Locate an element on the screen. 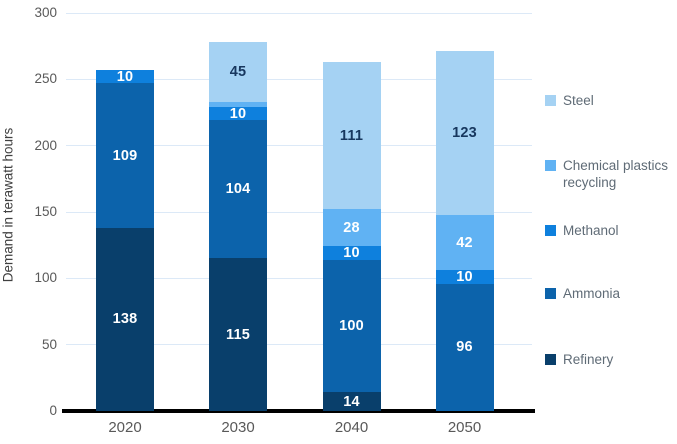 The height and width of the screenshot is (444, 677). legend-swatch-chemical-plastics-recycling is located at coordinates (550, 165).